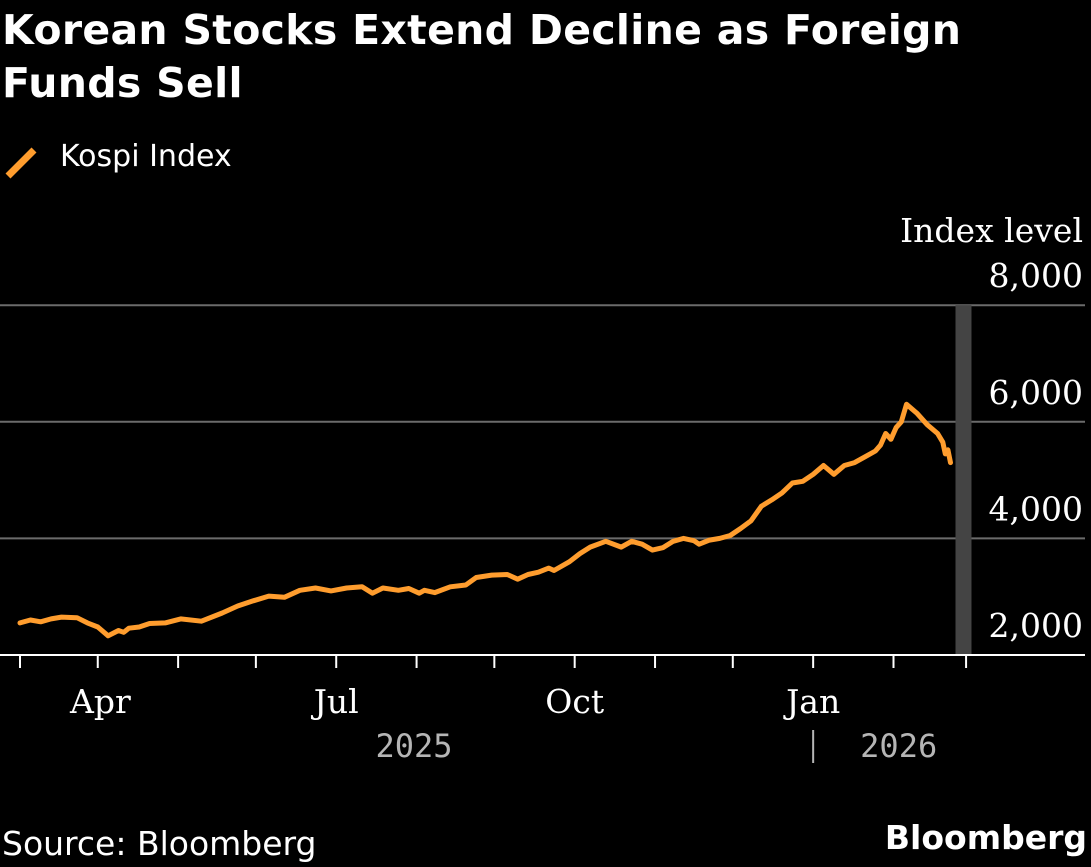  I want to click on y-axis-unit-label: Index level, so click(991, 230).